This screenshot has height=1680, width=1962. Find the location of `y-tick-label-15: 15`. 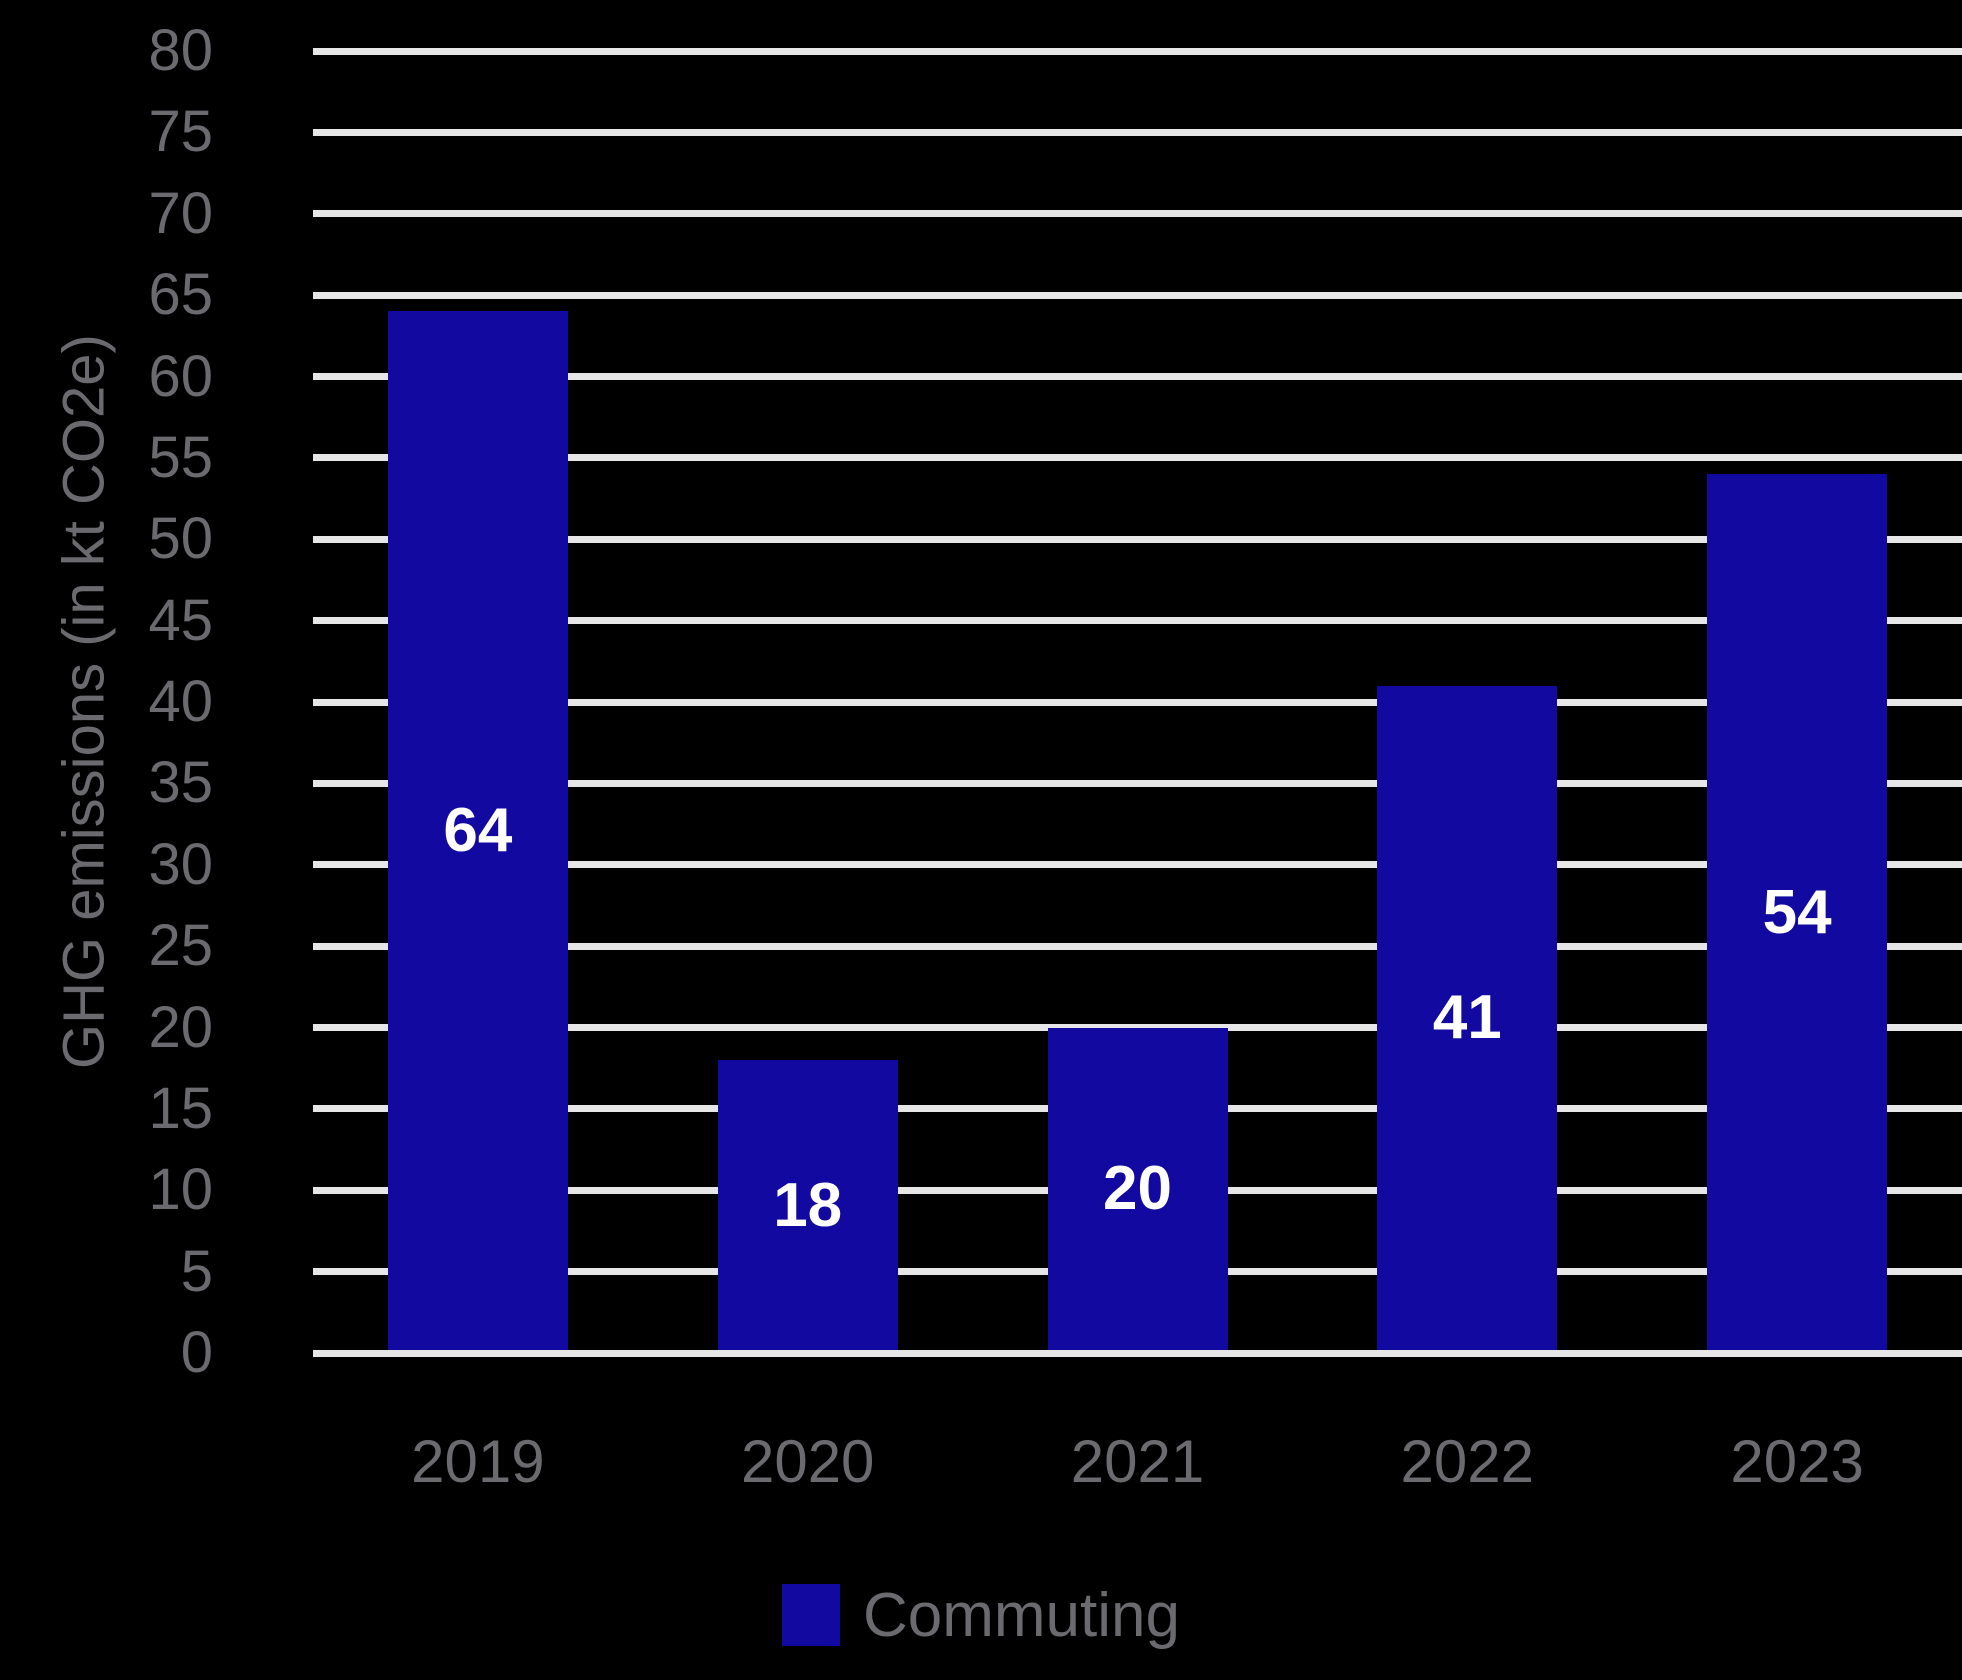

y-tick-label-15: 15 is located at coordinates (180, 1108).